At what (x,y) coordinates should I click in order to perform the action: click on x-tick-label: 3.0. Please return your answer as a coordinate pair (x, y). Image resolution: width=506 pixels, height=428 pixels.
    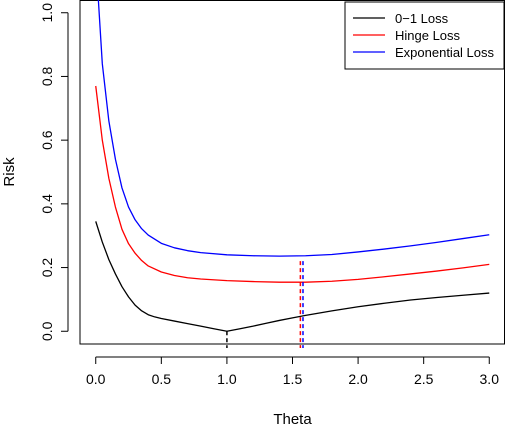
    Looking at the image, I should click on (490, 379).